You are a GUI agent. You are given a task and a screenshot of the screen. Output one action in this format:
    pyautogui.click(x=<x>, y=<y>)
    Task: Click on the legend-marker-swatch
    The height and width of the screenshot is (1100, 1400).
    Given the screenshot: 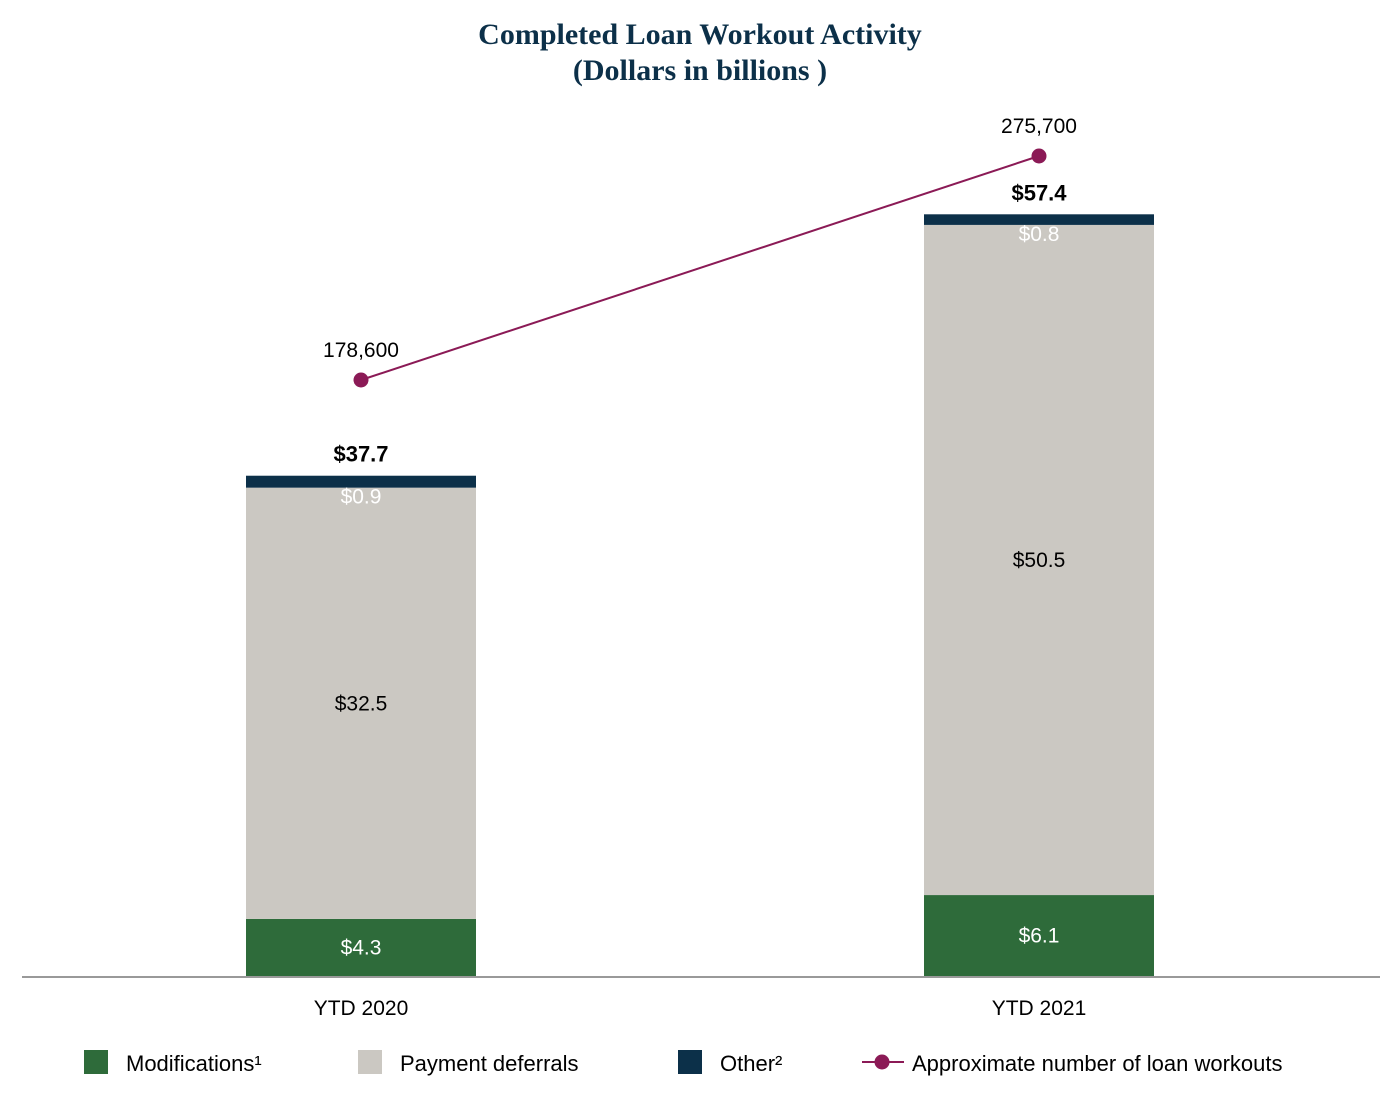 What is the action you would take?
    pyautogui.click(x=882, y=1062)
    